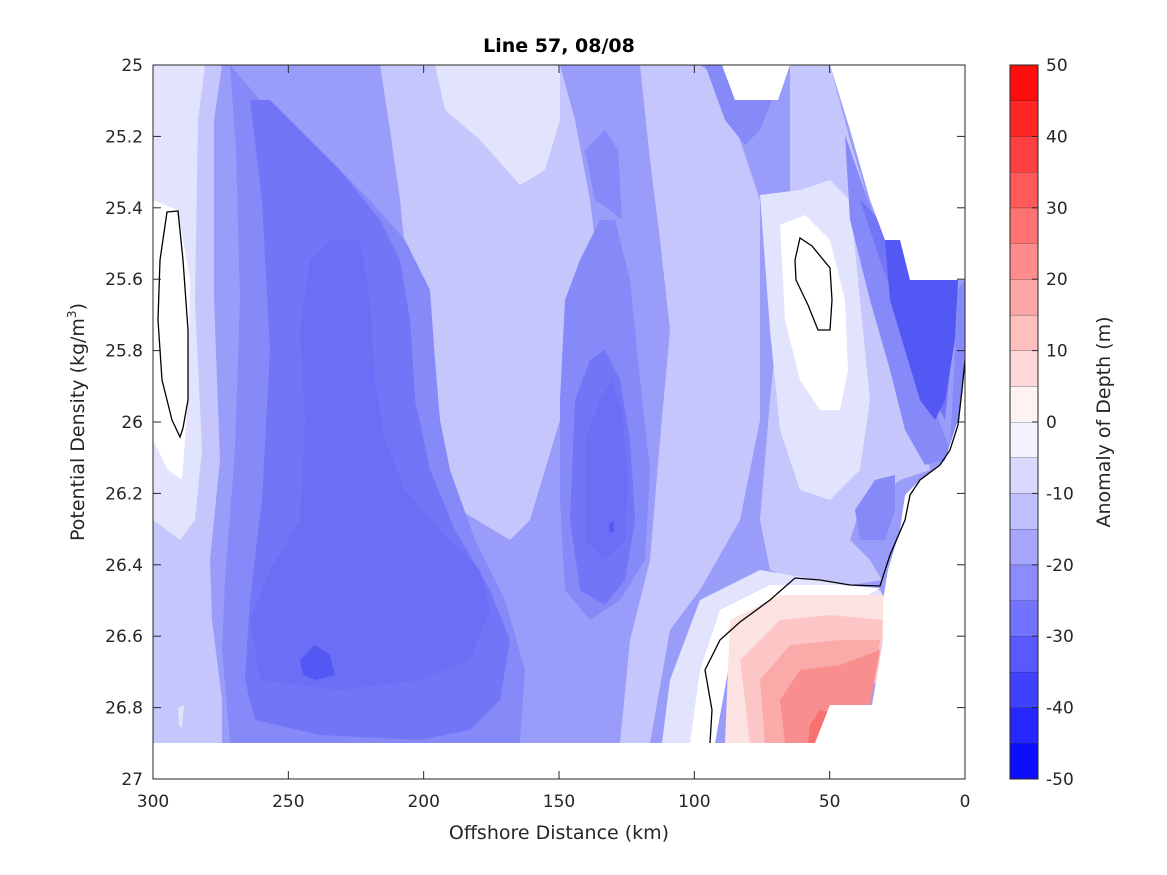  What do you see at coordinates (317, 662) in the screenshot?
I see `band-minus-40-spot` at bounding box center [317, 662].